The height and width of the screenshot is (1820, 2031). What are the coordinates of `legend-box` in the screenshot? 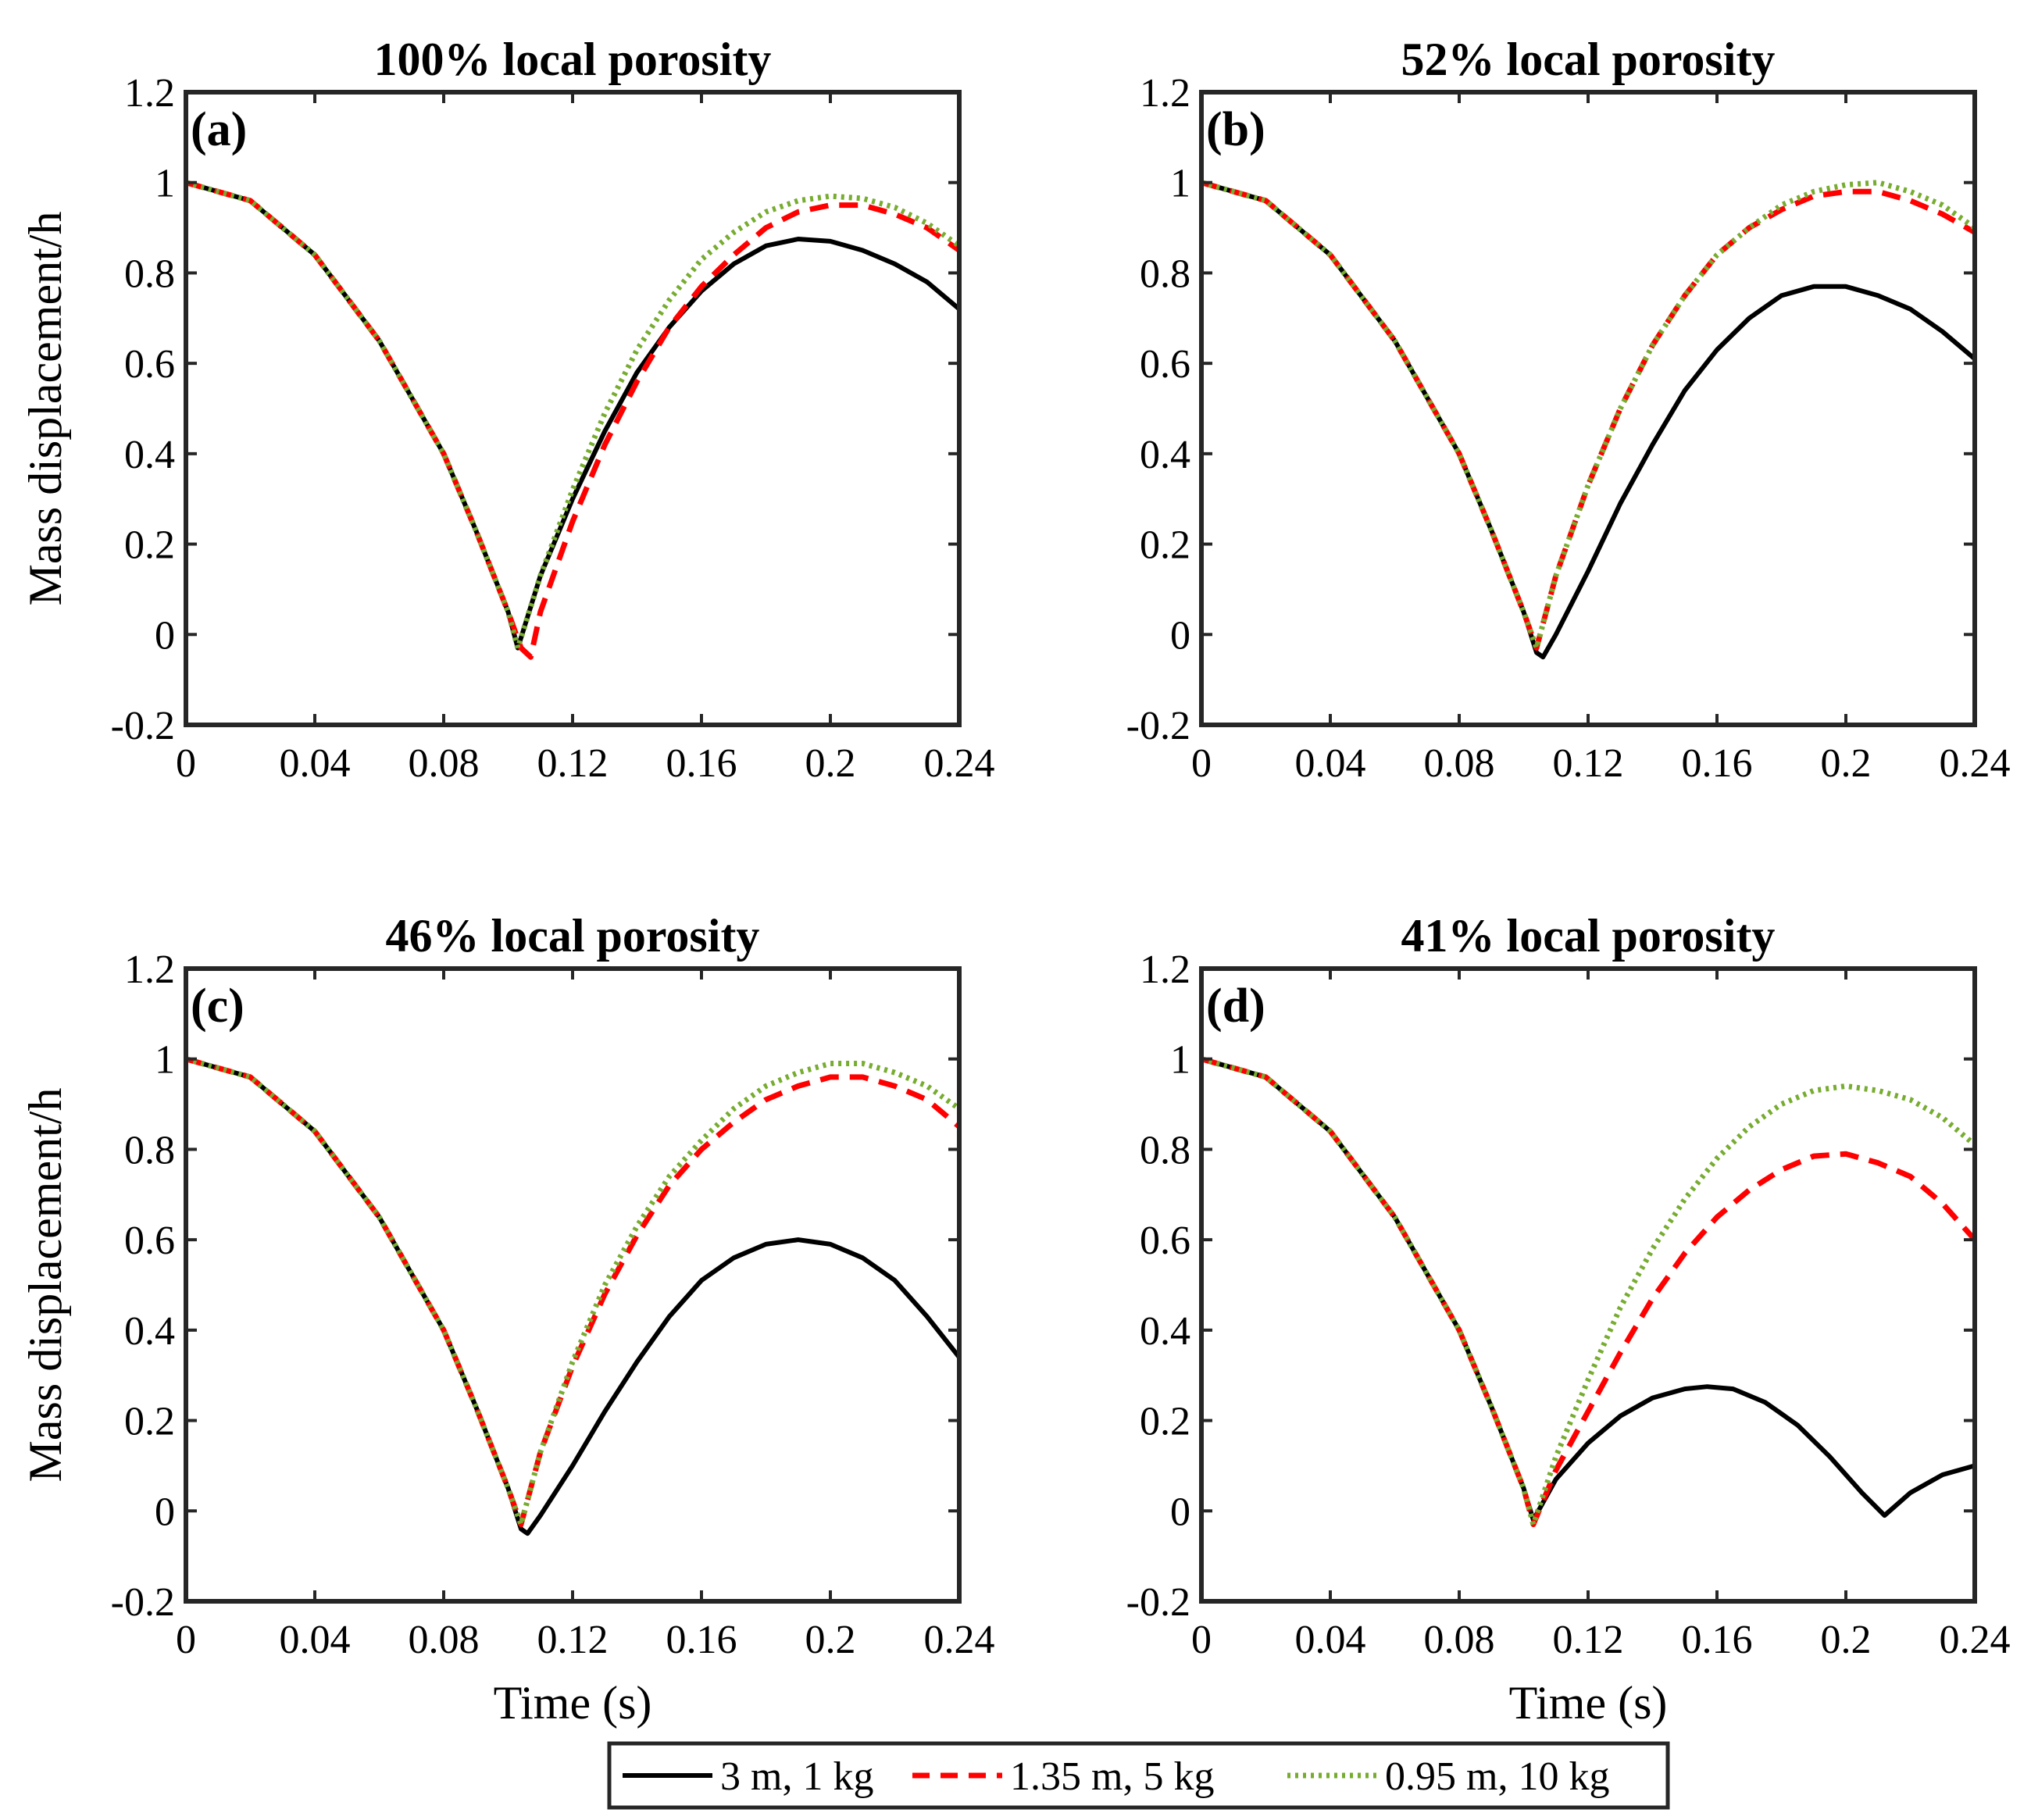 It's located at (1138, 1775).